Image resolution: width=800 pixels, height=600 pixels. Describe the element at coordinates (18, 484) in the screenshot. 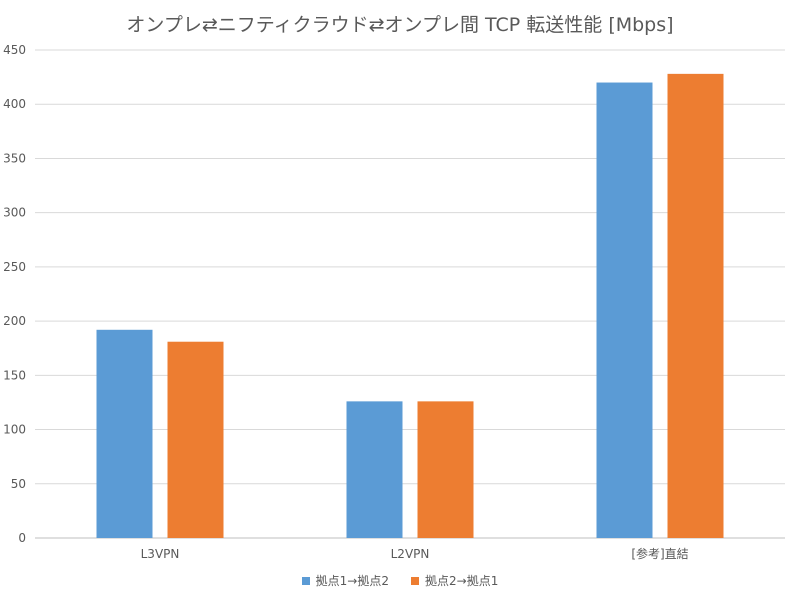

I see `y-tick-label: 50` at that location.